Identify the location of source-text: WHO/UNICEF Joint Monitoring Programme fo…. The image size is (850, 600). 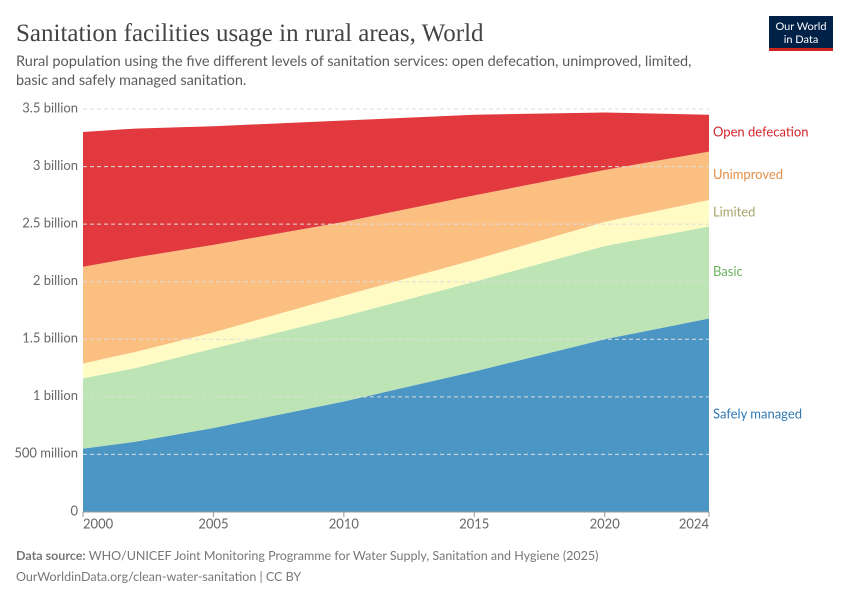
(344, 555).